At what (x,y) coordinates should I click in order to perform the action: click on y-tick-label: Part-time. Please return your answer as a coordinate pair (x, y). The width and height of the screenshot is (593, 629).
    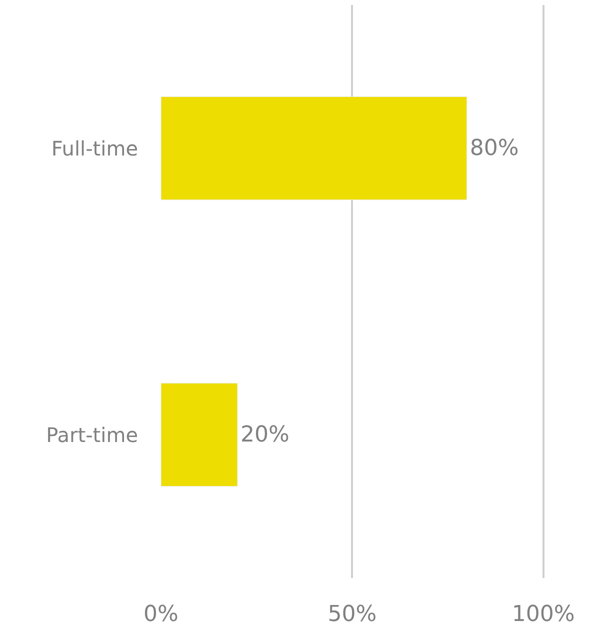
    Looking at the image, I should click on (92, 434).